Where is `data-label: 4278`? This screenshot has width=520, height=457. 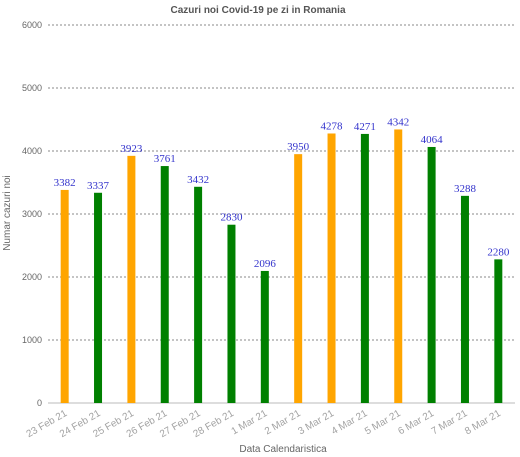 data-label: 4278 is located at coordinates (332, 126).